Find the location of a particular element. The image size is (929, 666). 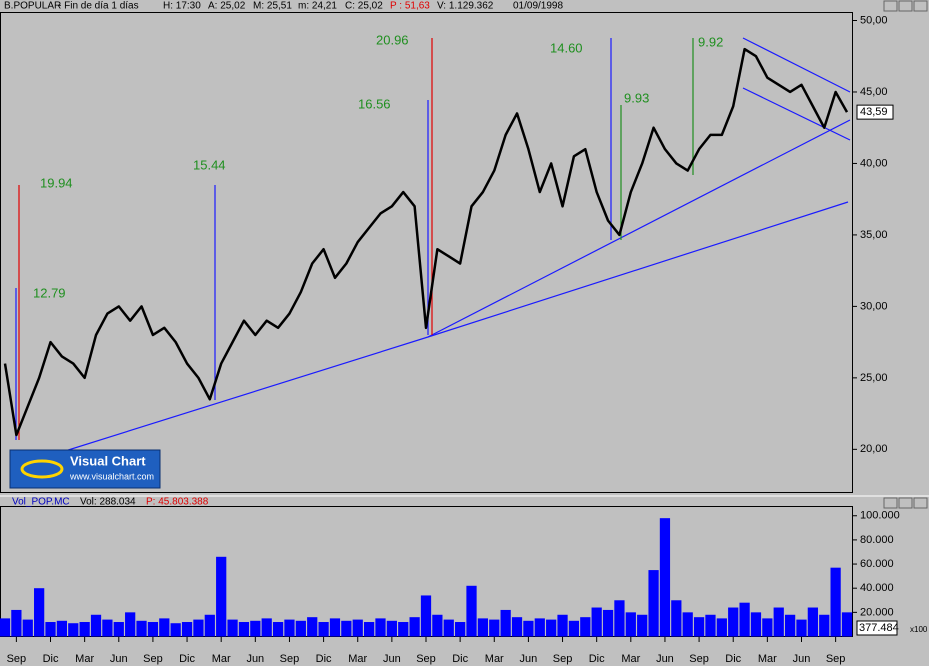

time: H: 17:30 is located at coordinates (182, 6).